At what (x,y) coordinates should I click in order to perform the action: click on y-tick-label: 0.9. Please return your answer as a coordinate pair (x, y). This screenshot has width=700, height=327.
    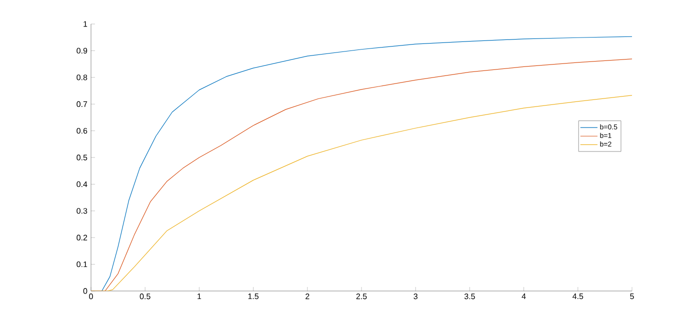
    Looking at the image, I should click on (82, 51).